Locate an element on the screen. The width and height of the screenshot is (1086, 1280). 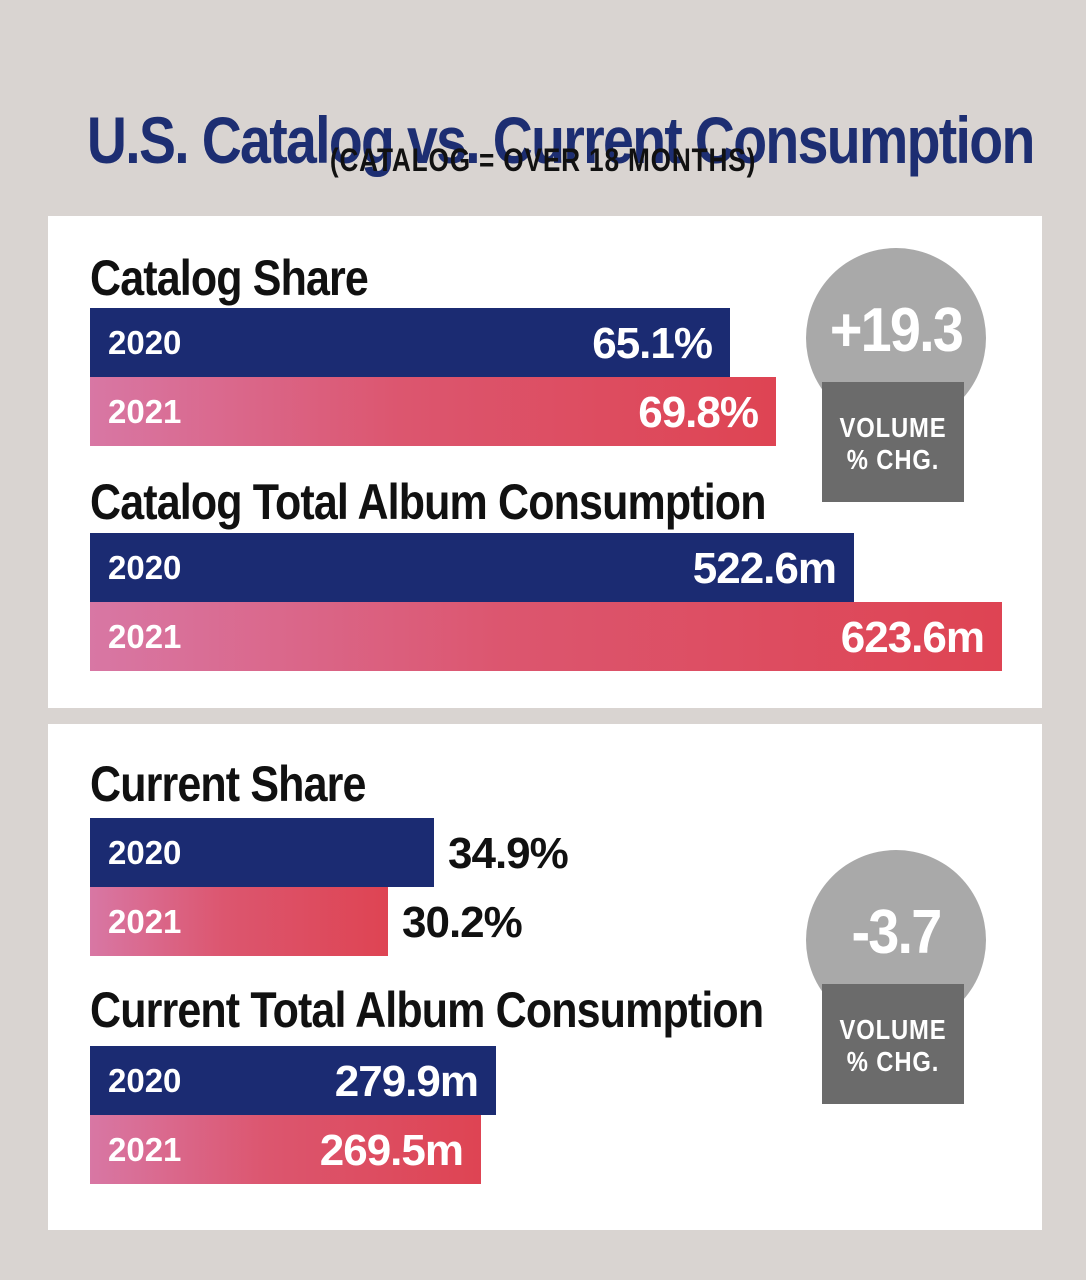
bar-2021: 2021 30.2% is located at coordinates (306, 921).